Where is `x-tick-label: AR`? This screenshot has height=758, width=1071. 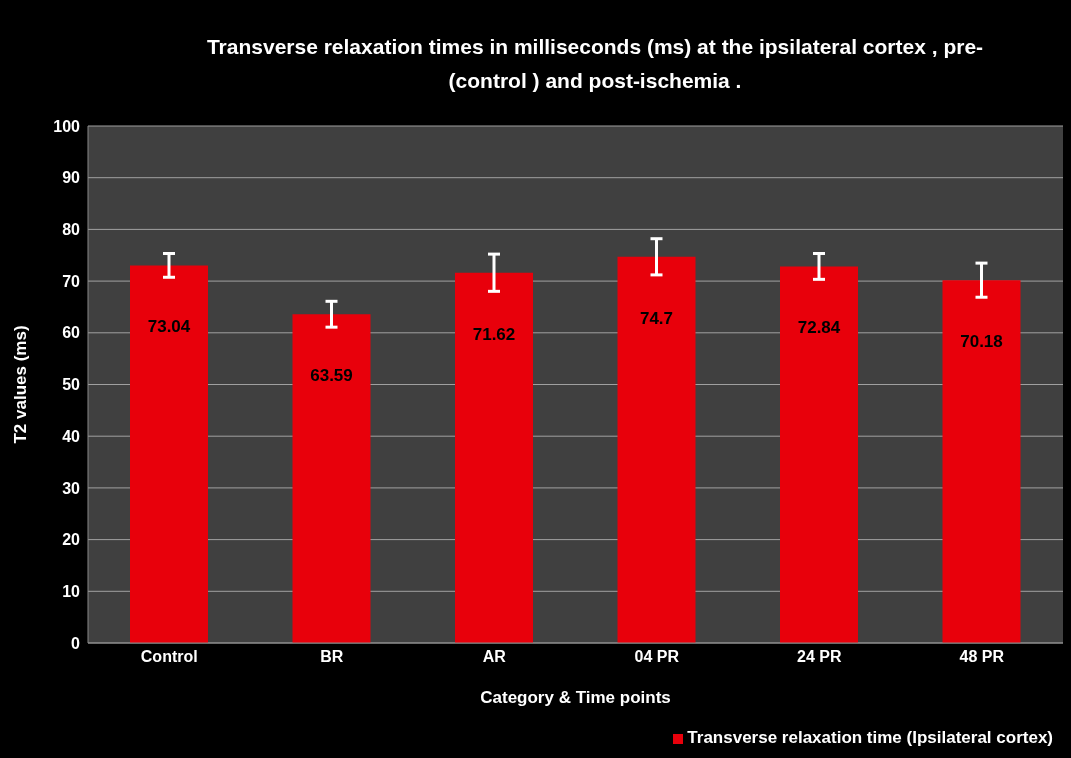
x-tick-label: AR is located at coordinates (494, 657).